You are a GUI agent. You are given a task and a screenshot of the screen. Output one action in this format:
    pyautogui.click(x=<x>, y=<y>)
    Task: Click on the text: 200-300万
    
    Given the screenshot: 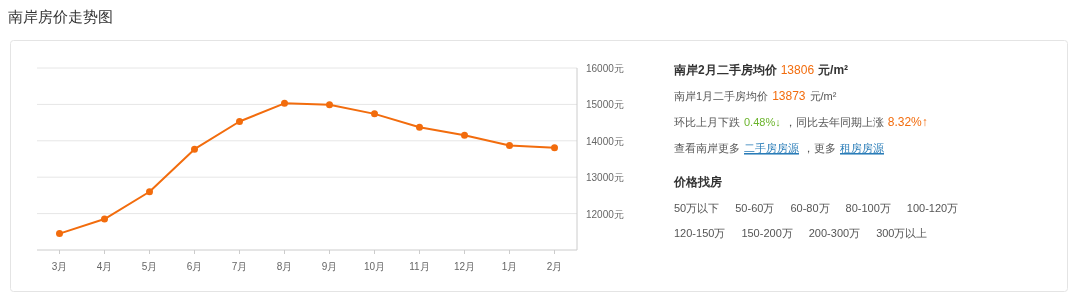 What is the action you would take?
    pyautogui.click(x=834, y=233)
    